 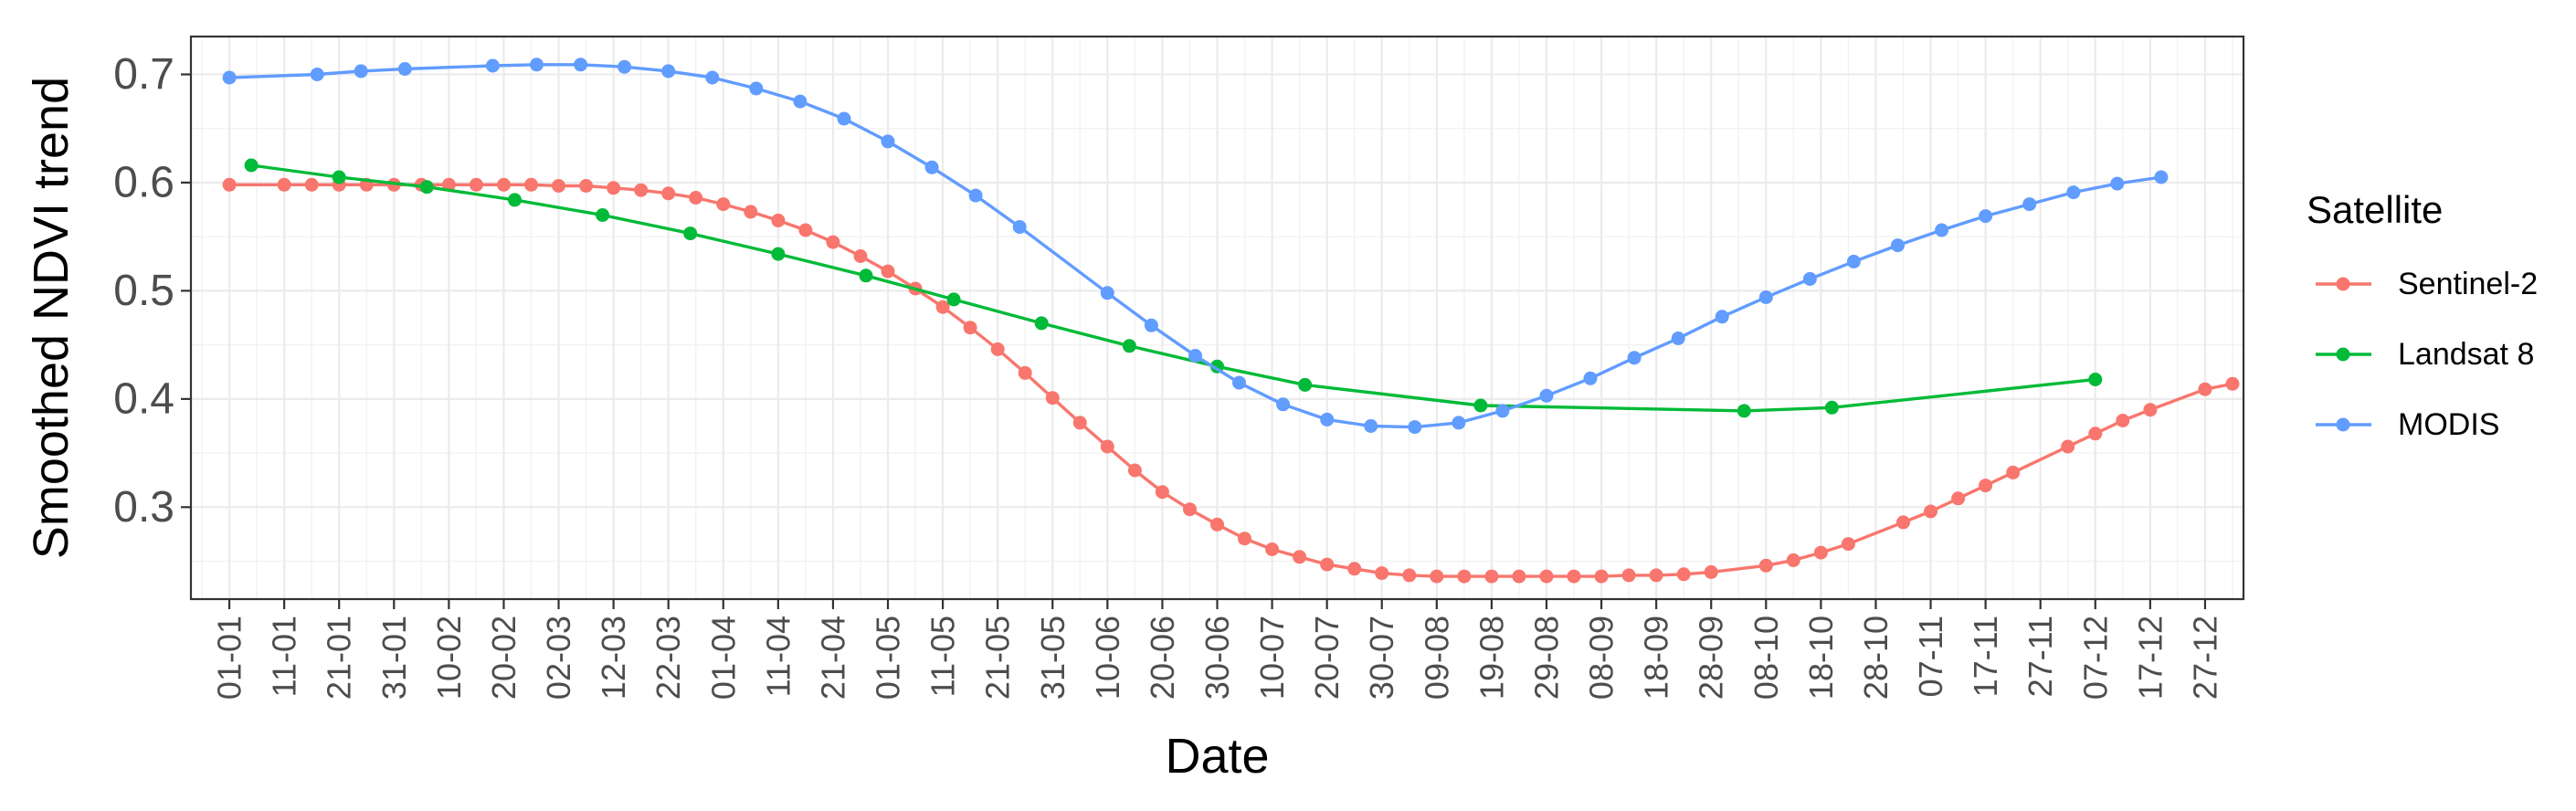 I want to click on y-tick-label: 0.4, so click(x=143, y=398).